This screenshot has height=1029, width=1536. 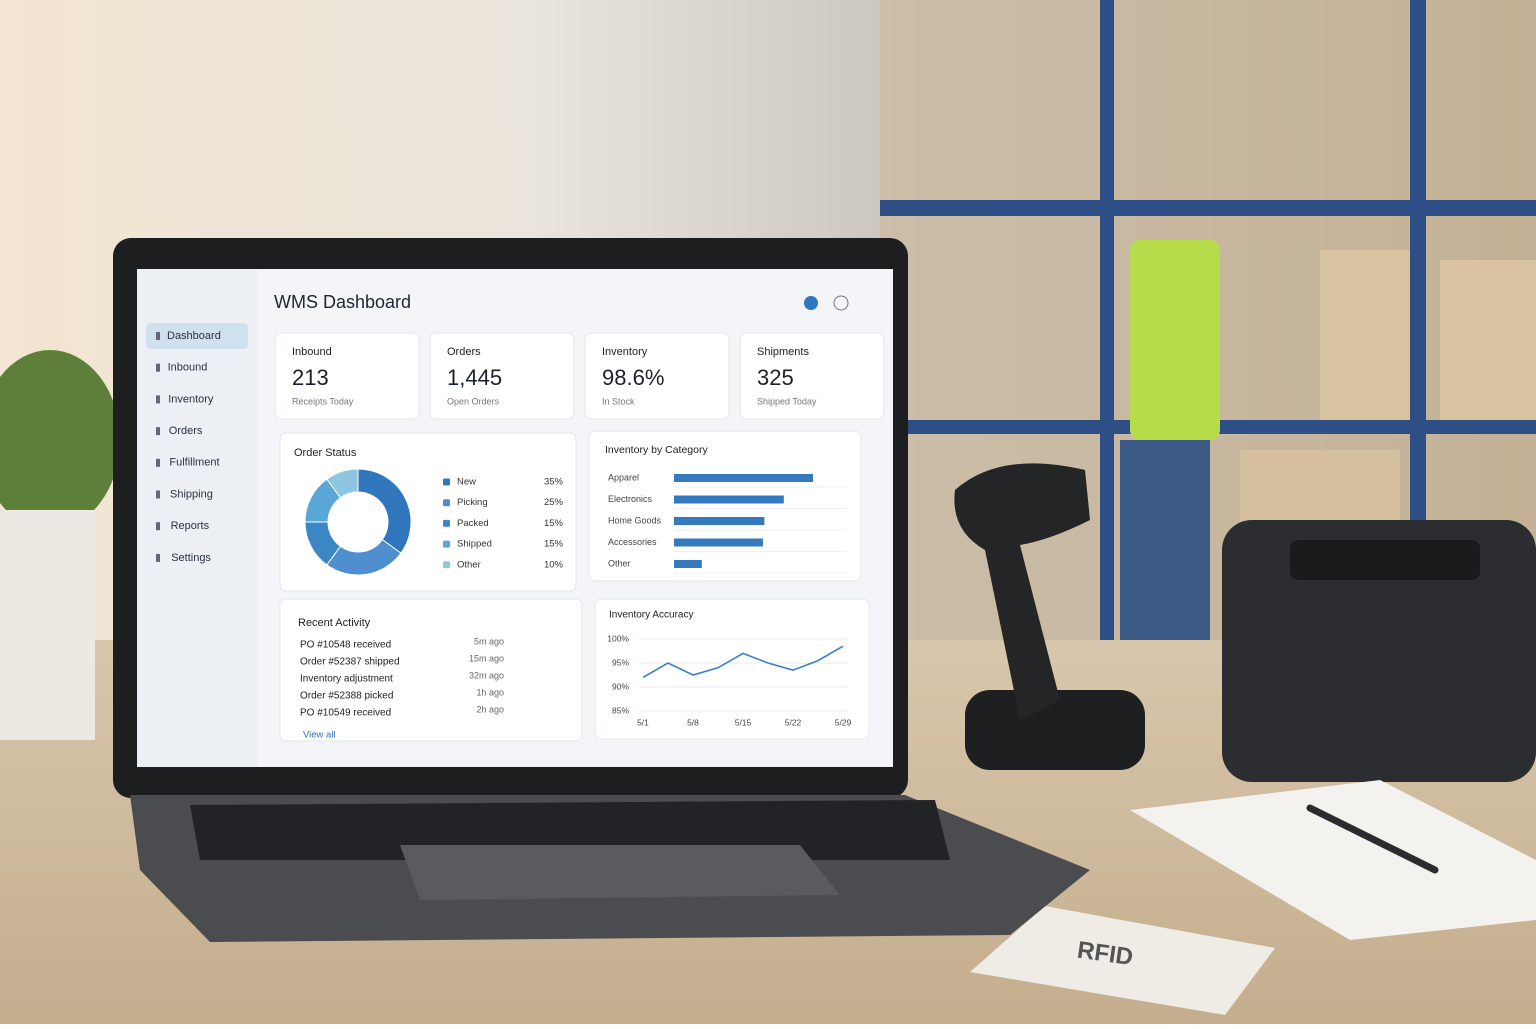 I want to click on kpi-label: Inventory, so click(x=625, y=352).